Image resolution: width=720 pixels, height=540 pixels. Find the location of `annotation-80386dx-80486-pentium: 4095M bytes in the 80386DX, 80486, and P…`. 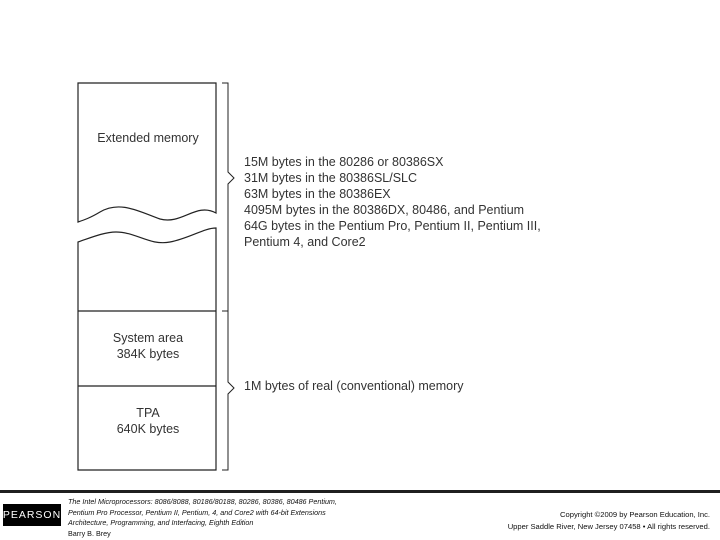

annotation-80386dx-80486-pentium: 4095M bytes in the 80386DX, 80486, and P… is located at coordinates (384, 210).